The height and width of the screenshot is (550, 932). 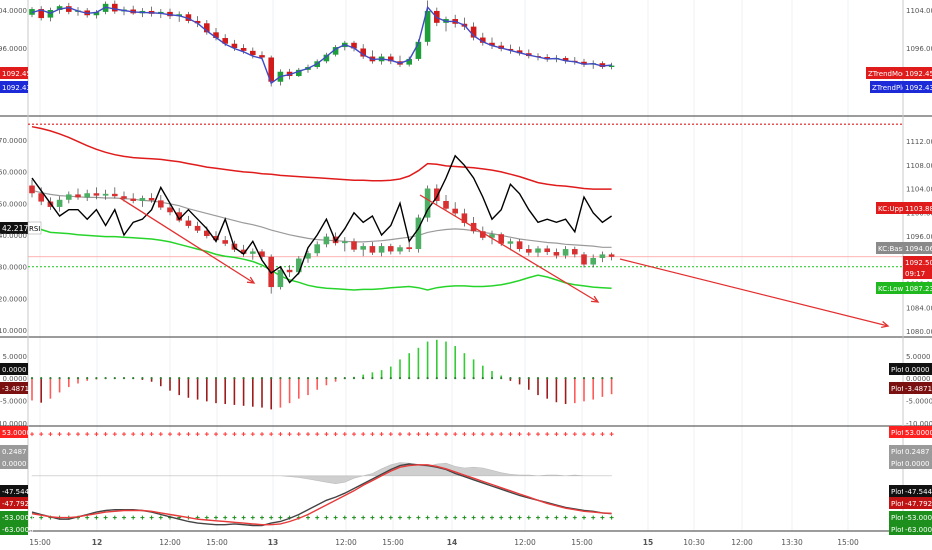 What do you see at coordinates (13, 299) in the screenshot?
I see `rsi-axis-label: 20.0000` at bounding box center [13, 299].